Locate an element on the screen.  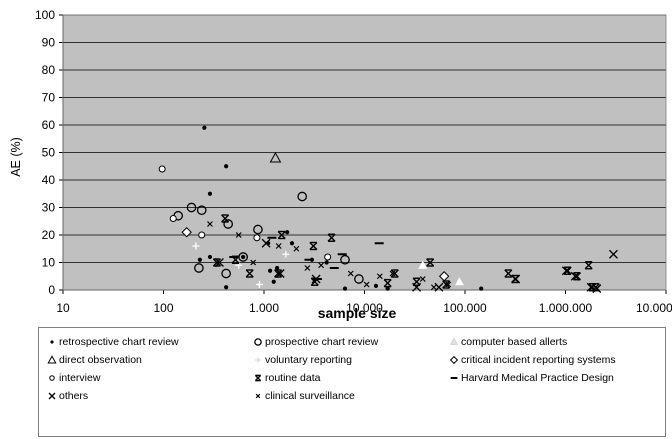
series-small-x is located at coordinates (329, 256).